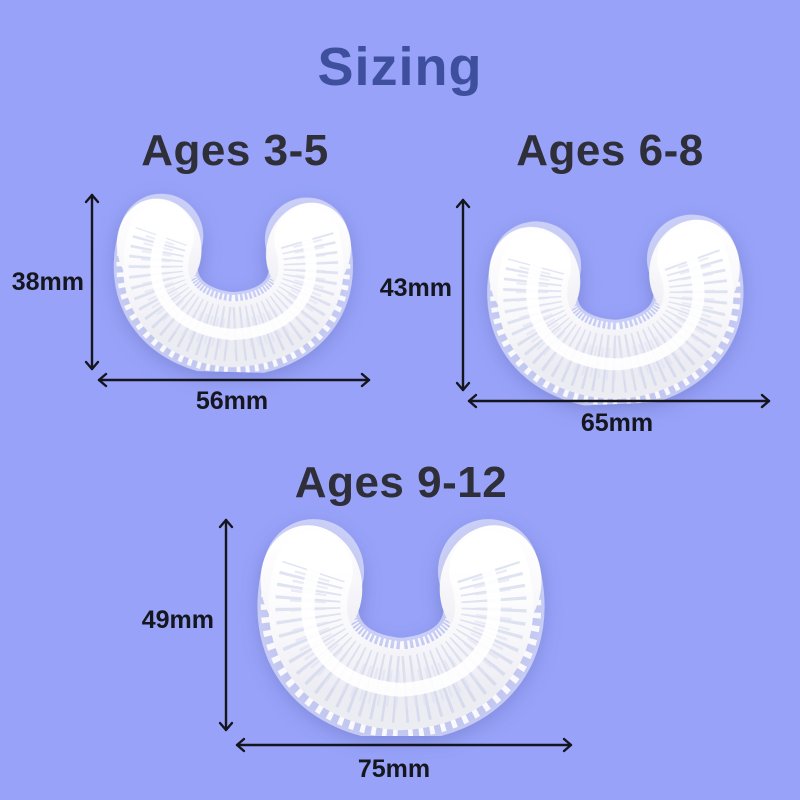 The image size is (800, 800). I want to click on age-range-label: Ages 9-12, so click(401, 482).